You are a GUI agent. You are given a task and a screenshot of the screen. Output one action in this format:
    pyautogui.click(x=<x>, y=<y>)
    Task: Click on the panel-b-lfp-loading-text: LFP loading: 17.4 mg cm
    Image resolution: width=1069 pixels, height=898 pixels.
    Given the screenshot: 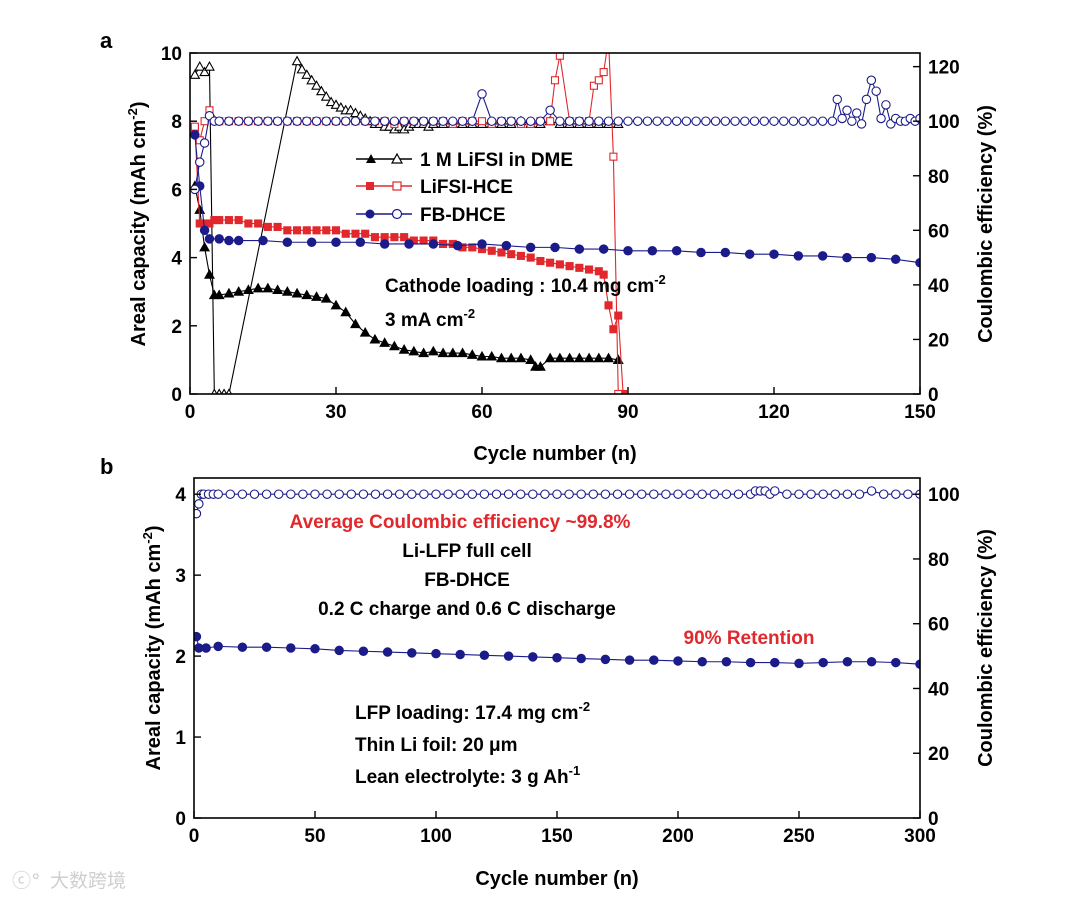 What is the action you would take?
    pyautogui.click(x=466, y=713)
    